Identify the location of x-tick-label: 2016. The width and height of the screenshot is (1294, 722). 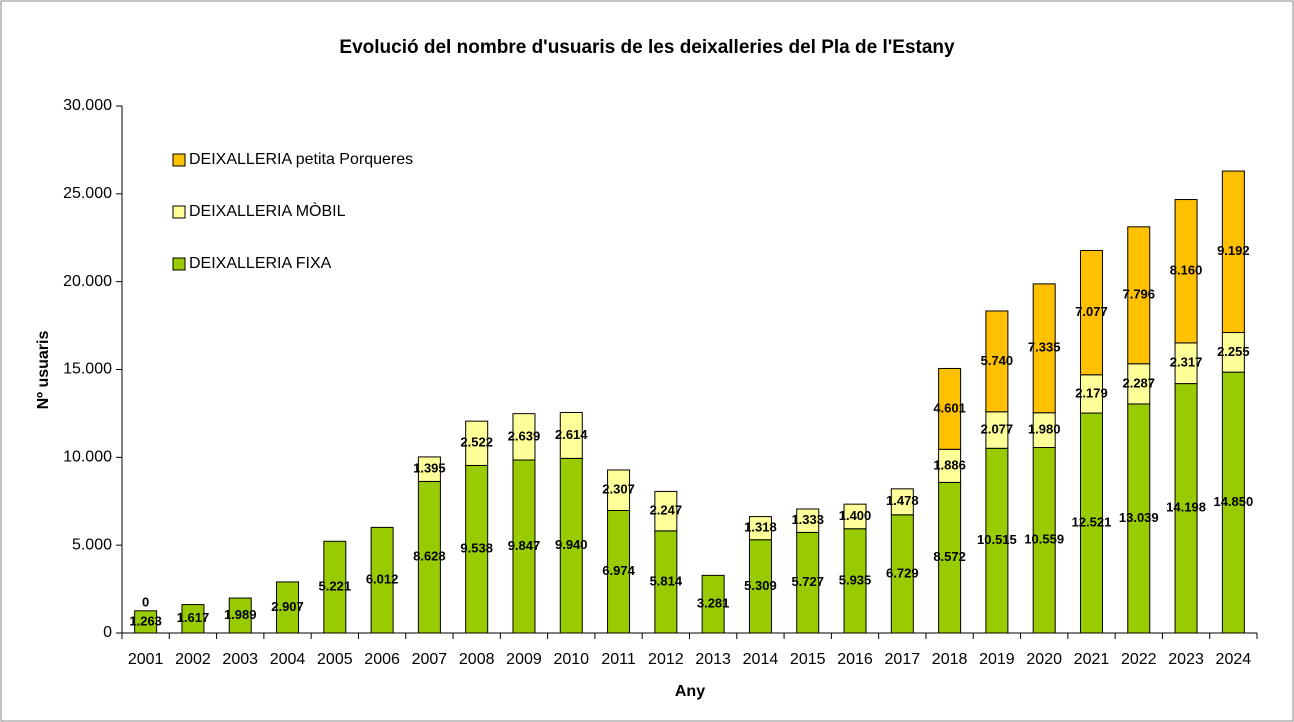
(855, 659).